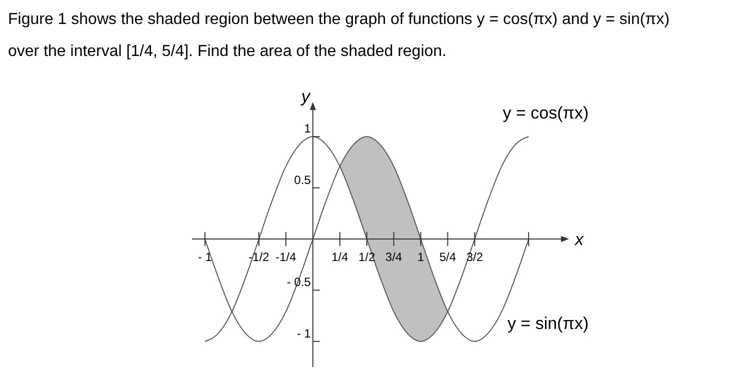  What do you see at coordinates (308, 129) in the screenshot?
I see `y-tick-label: 1` at bounding box center [308, 129].